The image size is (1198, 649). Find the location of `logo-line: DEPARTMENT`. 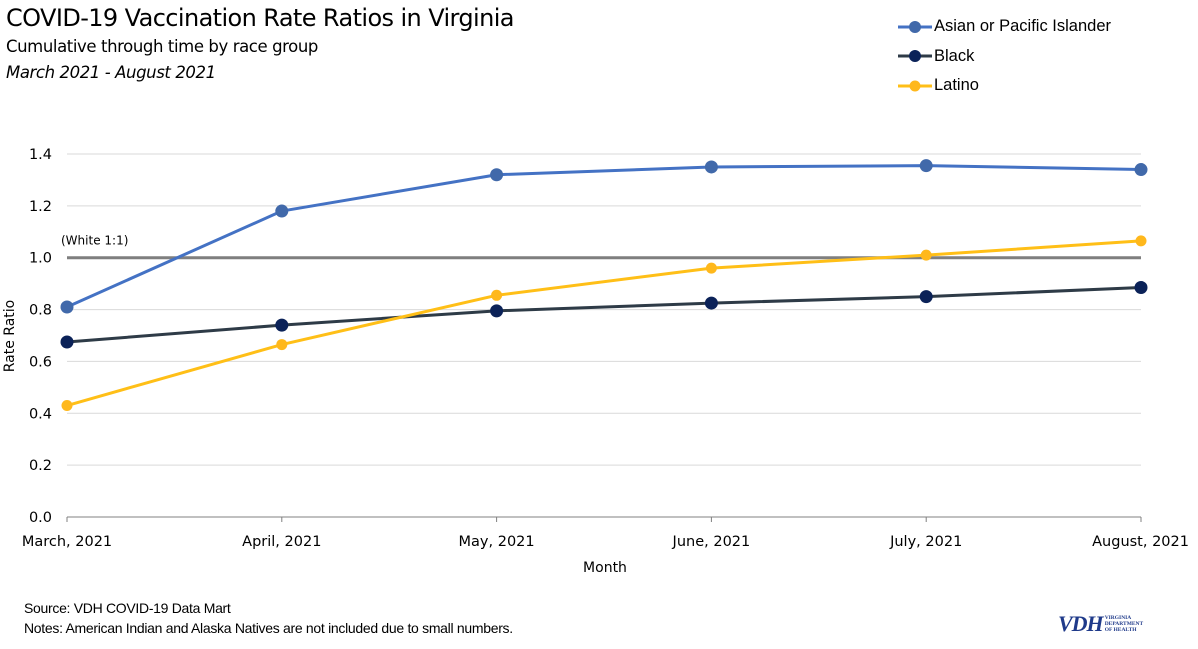

logo-line: DEPARTMENT is located at coordinates (1124, 624).